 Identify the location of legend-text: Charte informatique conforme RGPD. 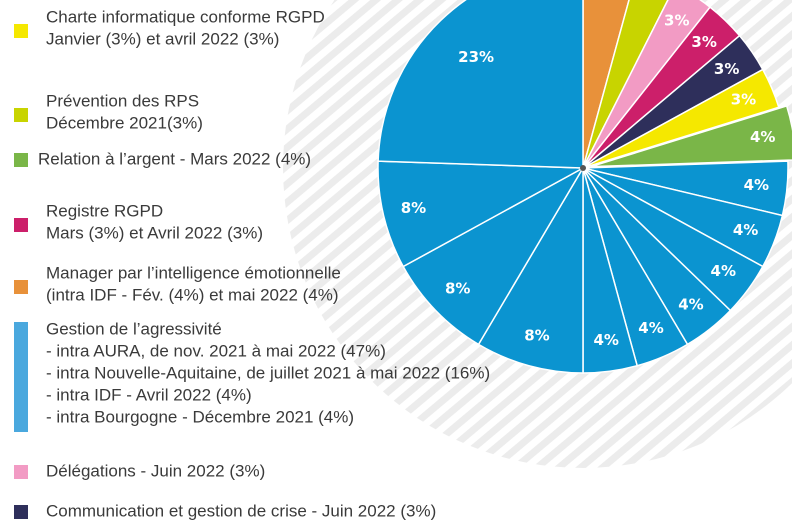
(185, 16).